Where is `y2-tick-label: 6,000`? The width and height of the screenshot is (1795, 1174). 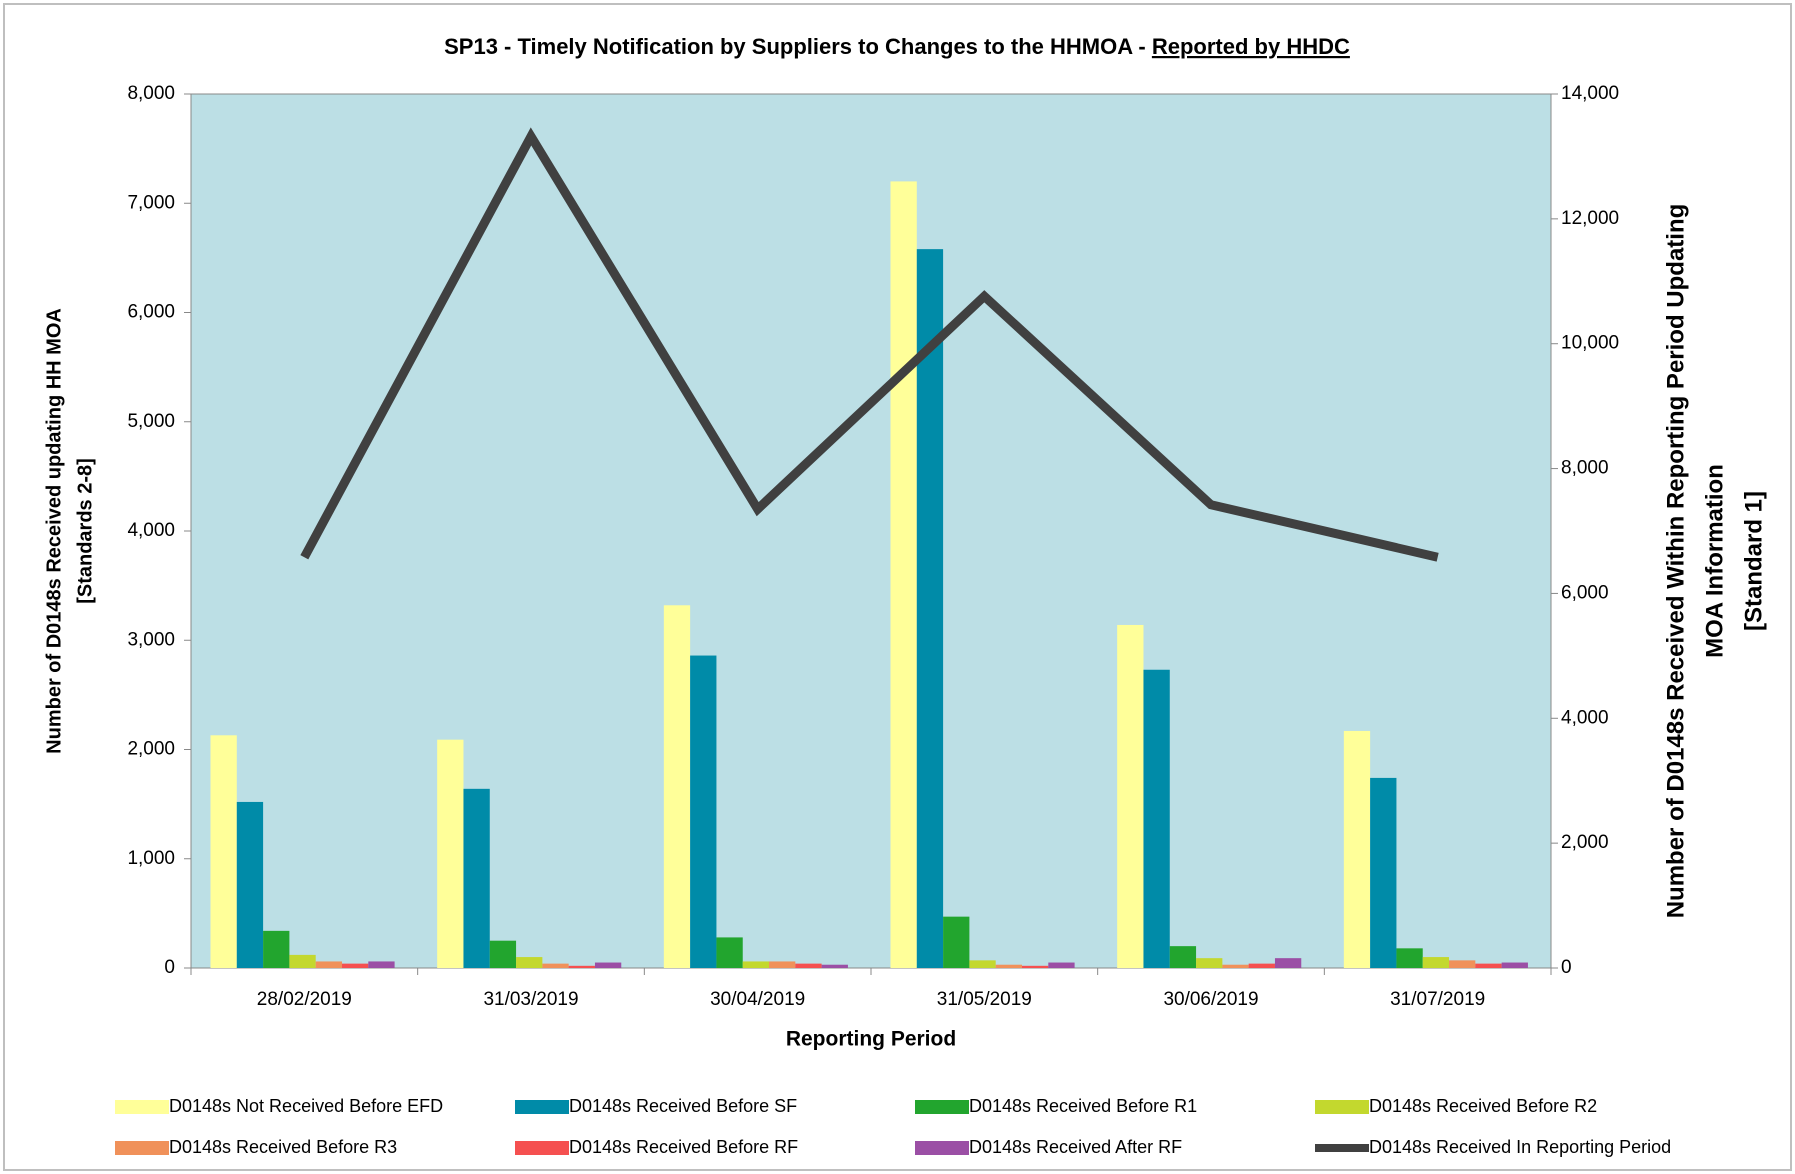
y2-tick-label: 6,000 is located at coordinates (1585, 592).